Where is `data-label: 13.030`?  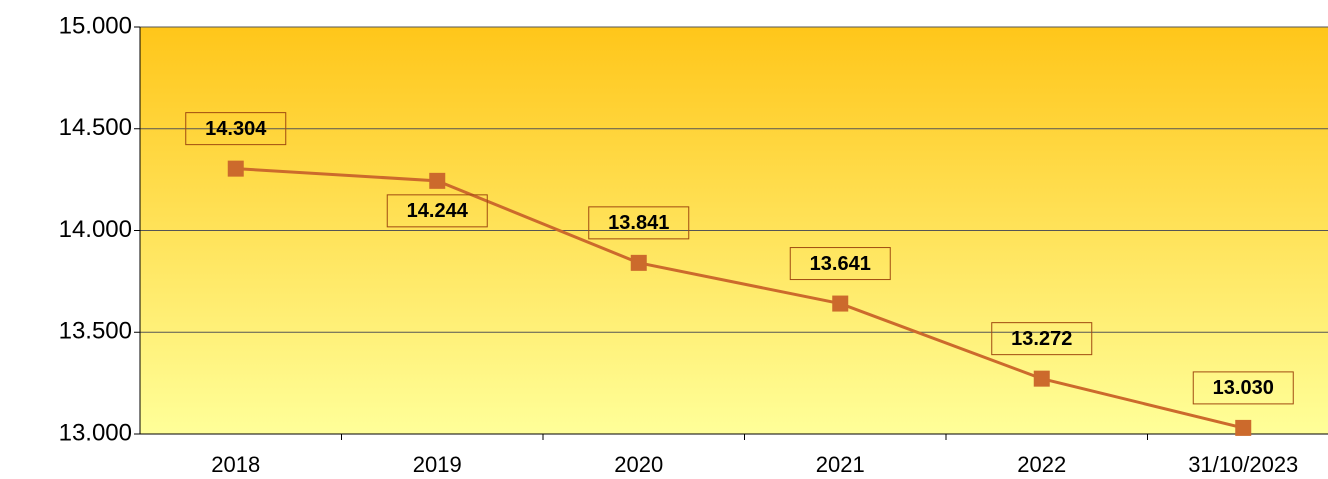
data-label: 13.030 is located at coordinates (1243, 388).